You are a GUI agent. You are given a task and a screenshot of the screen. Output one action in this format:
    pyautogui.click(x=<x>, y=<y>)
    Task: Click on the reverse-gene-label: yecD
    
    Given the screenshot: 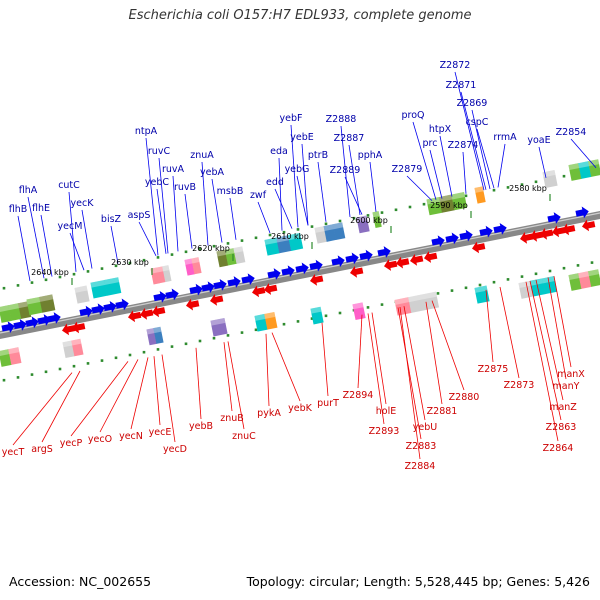 What is the action you would take?
    pyautogui.click(x=175, y=449)
    